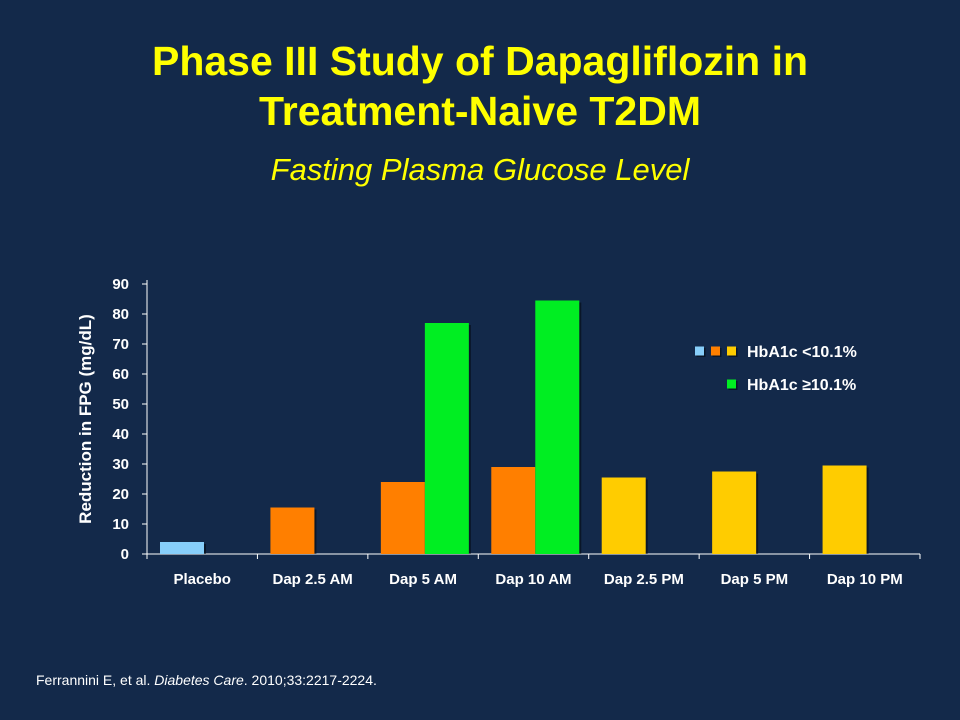  What do you see at coordinates (312, 579) in the screenshot?
I see `x-tick-label: Dap 2.5 AM` at bounding box center [312, 579].